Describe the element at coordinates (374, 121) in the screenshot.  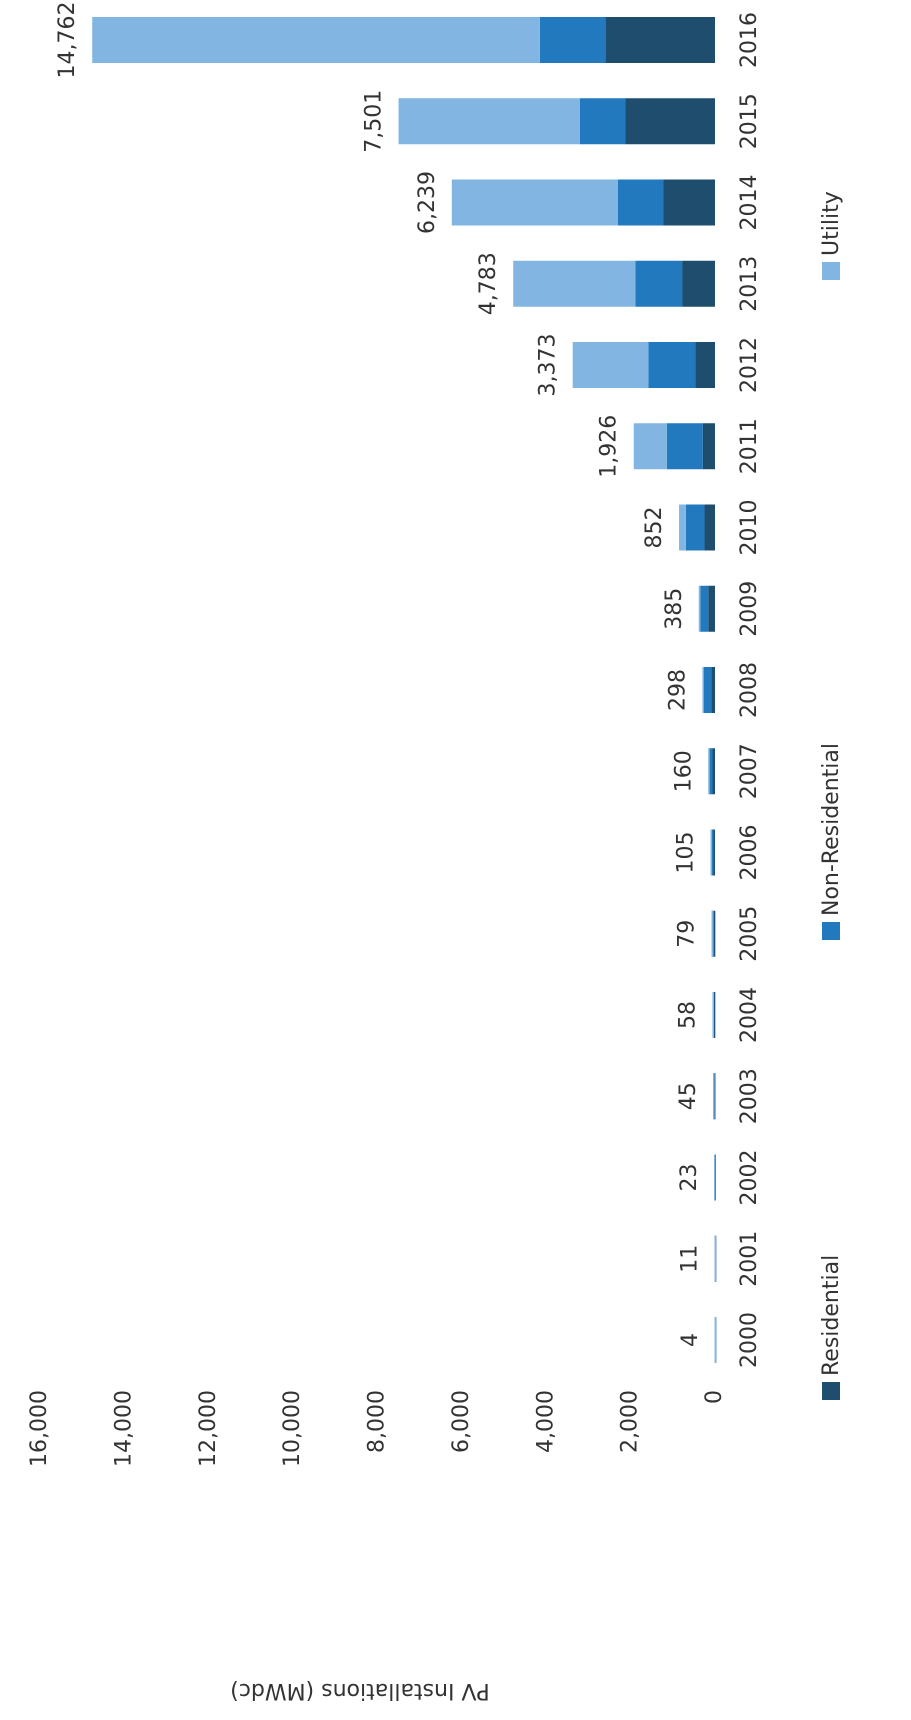
I see `total-label: 7,501` at that location.